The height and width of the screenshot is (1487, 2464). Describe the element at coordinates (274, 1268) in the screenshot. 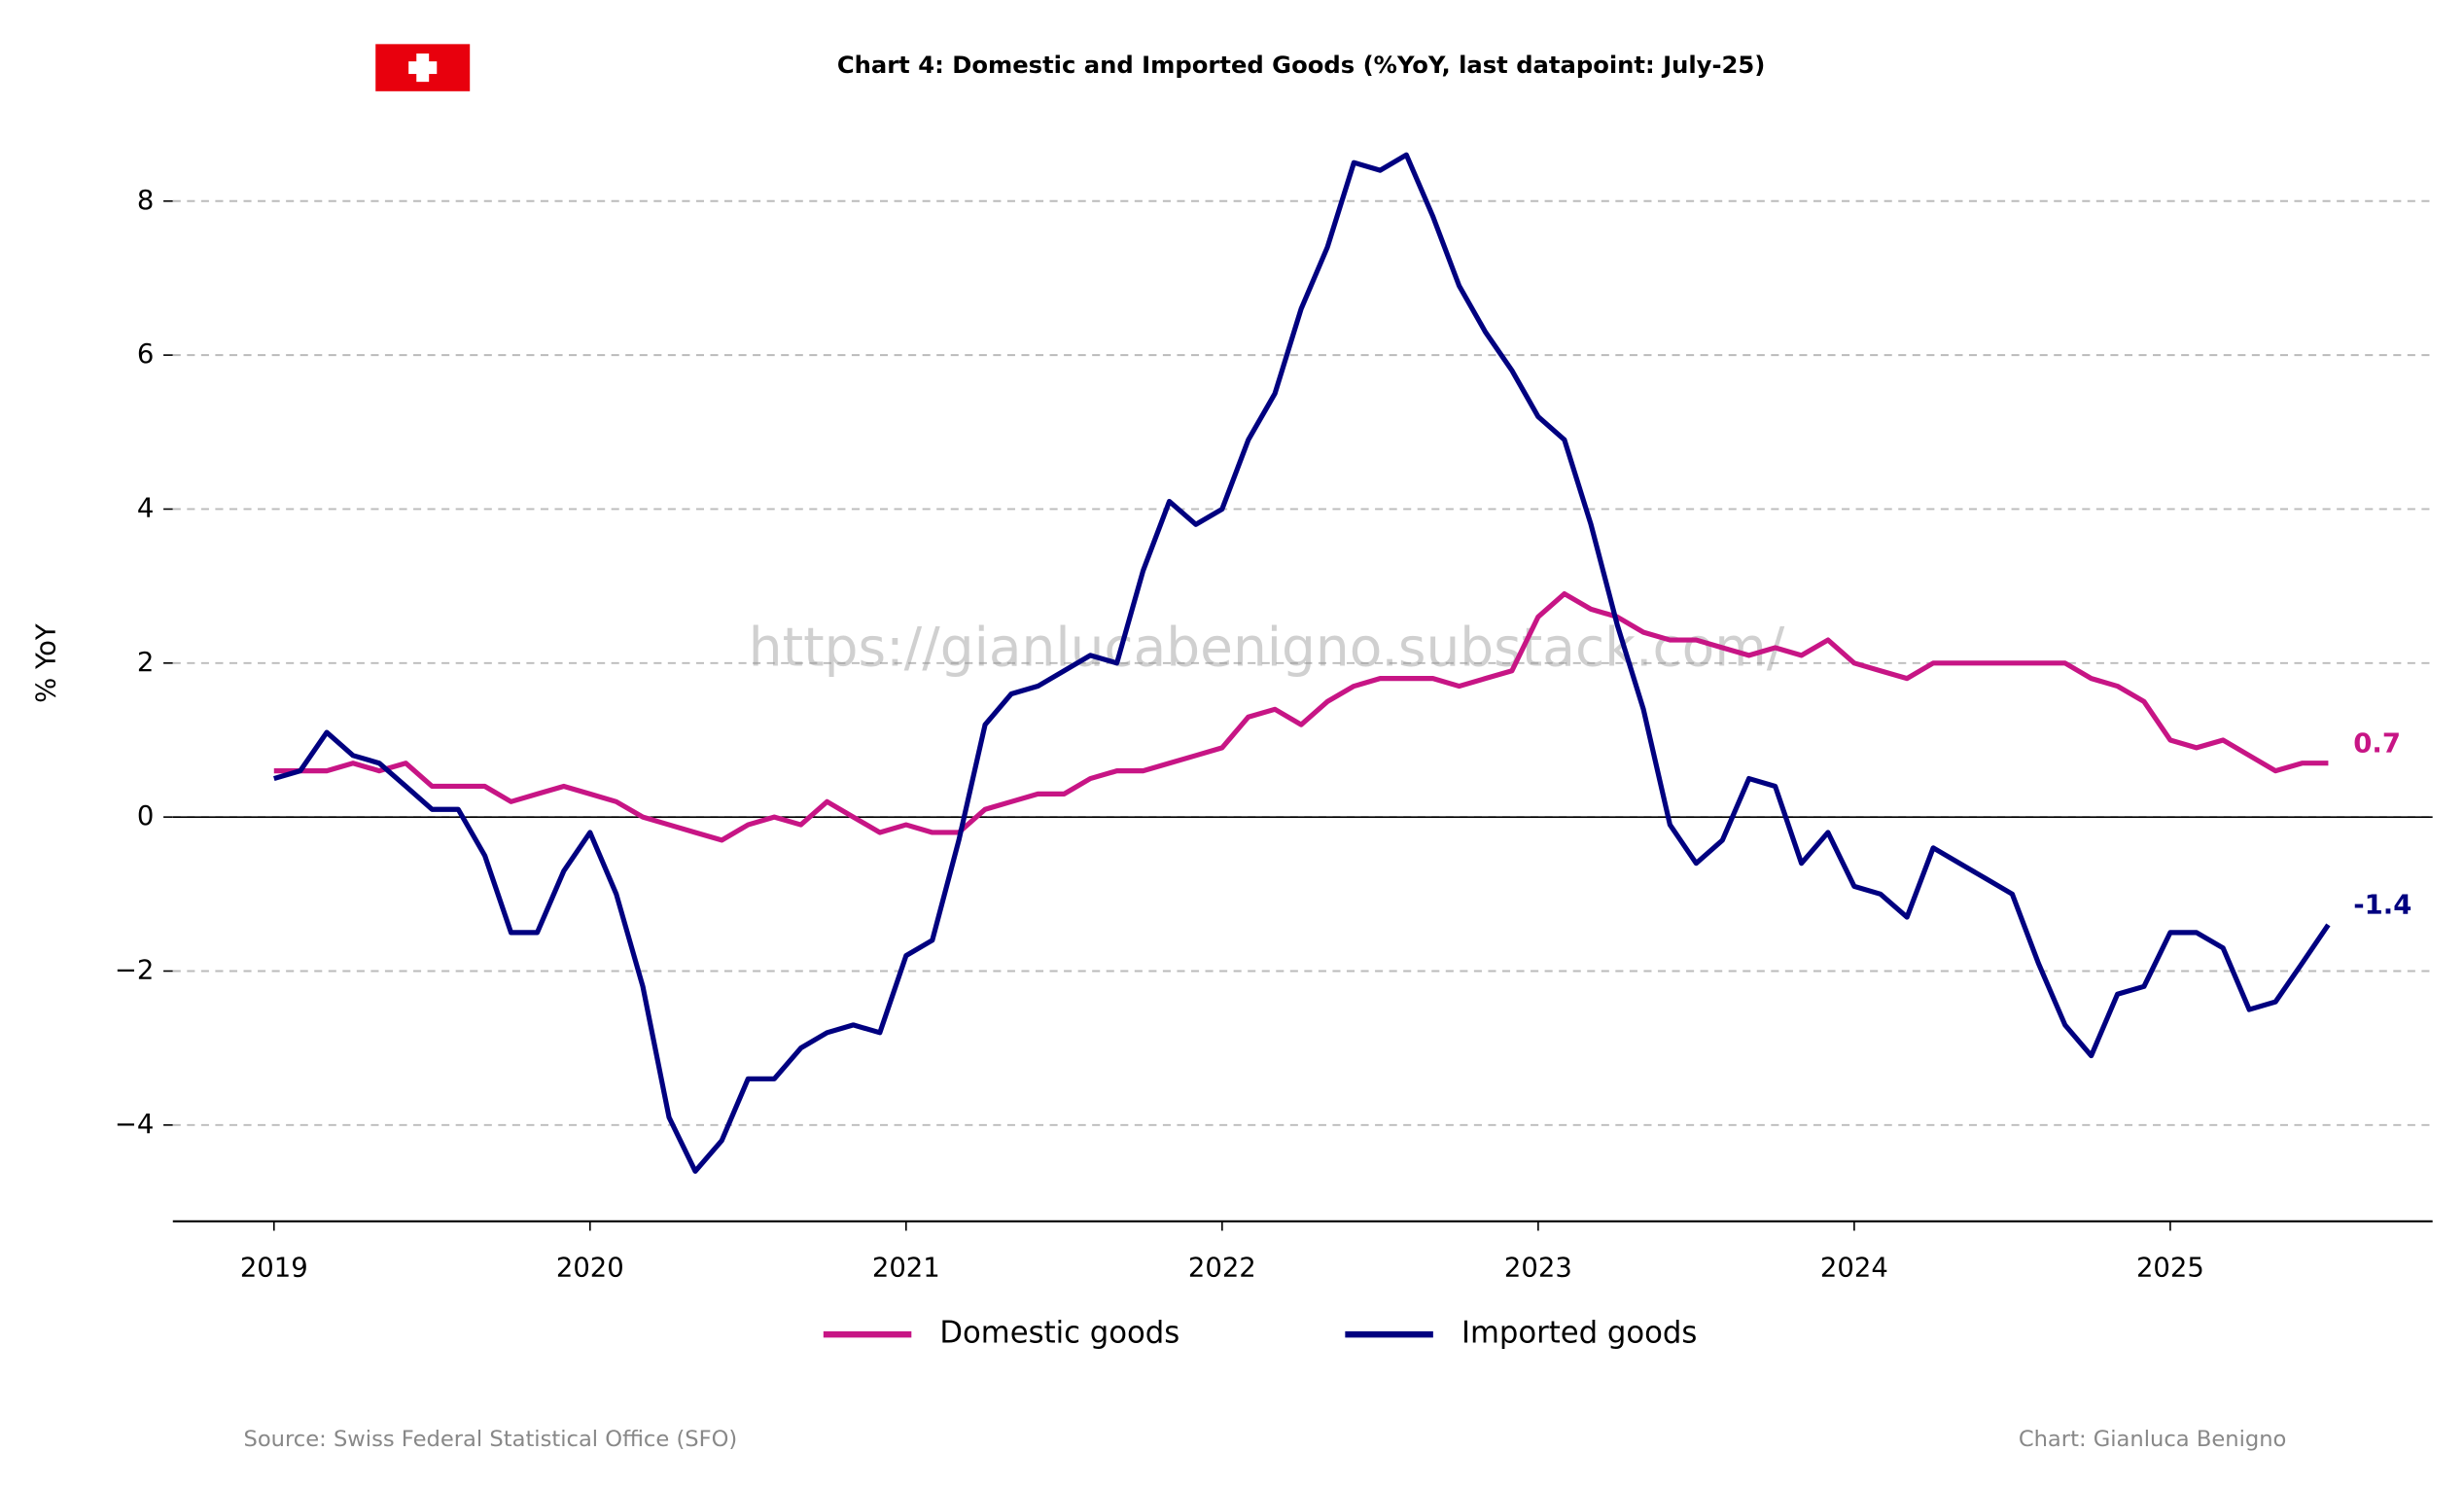

I see `x-tick-label: 2019` at that location.